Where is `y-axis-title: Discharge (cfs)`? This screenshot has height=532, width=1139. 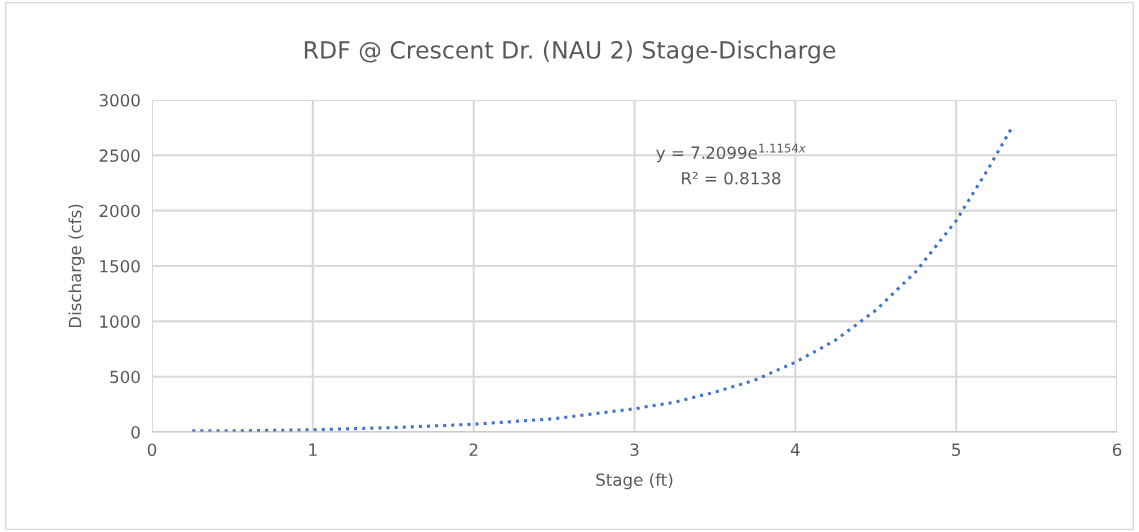 y-axis-title: Discharge (cfs) is located at coordinates (76, 266).